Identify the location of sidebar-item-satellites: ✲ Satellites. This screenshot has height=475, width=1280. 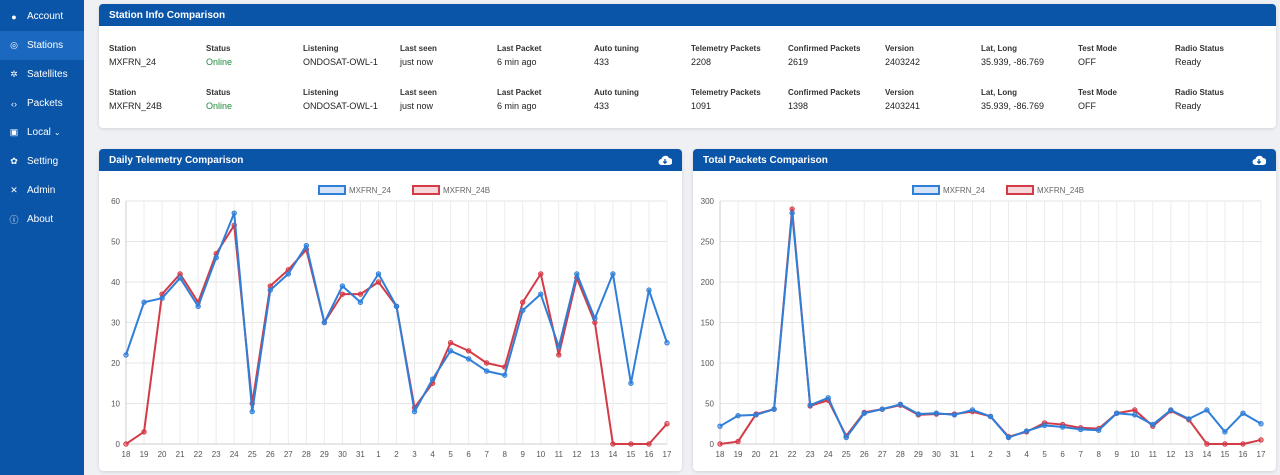
(42, 74).